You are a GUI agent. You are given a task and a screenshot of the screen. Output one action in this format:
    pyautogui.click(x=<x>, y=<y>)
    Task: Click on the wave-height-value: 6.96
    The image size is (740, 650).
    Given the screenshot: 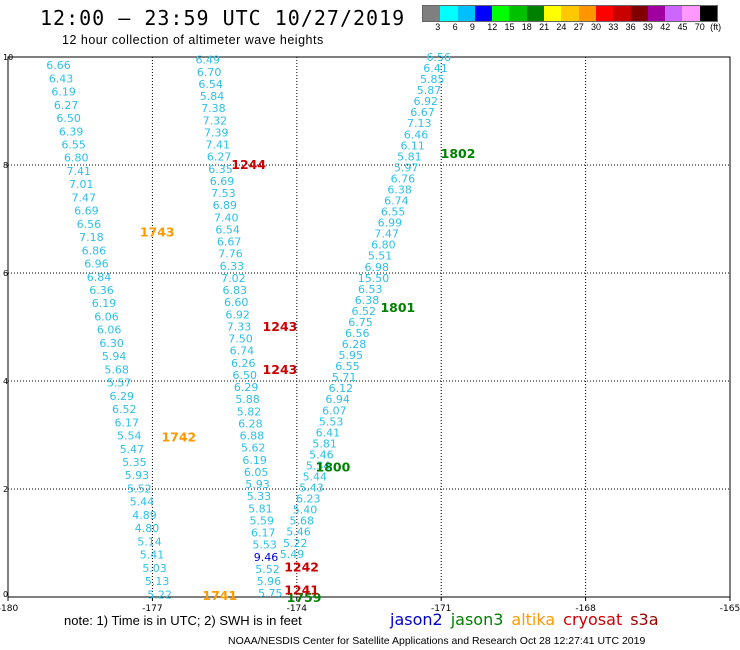 What is the action you would take?
    pyautogui.click(x=96, y=264)
    